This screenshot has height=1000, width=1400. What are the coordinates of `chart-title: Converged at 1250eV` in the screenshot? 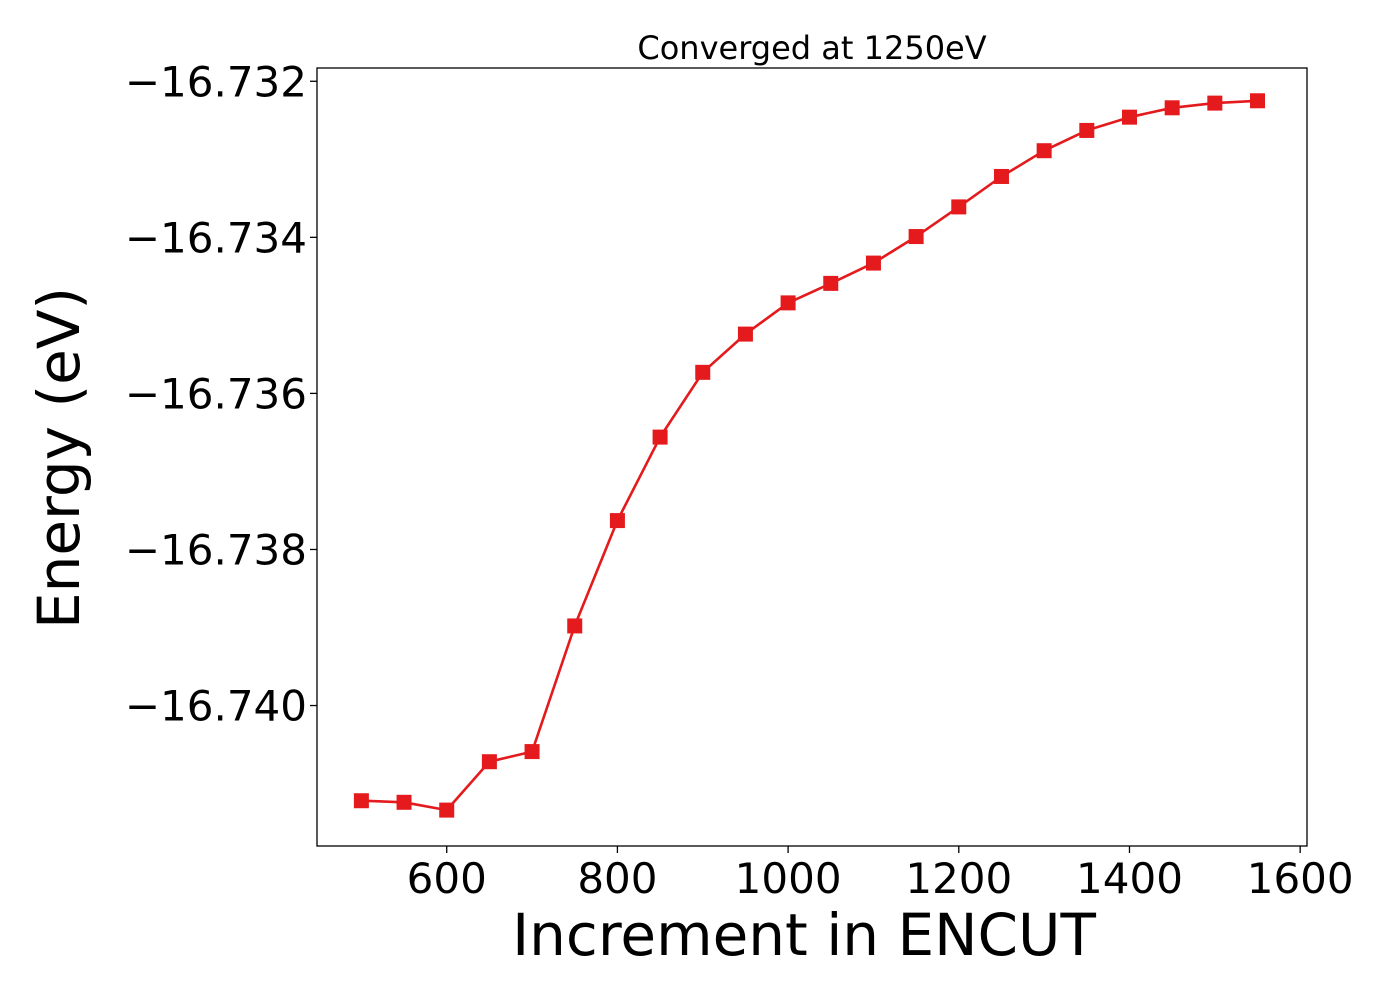 It's located at (811, 48).